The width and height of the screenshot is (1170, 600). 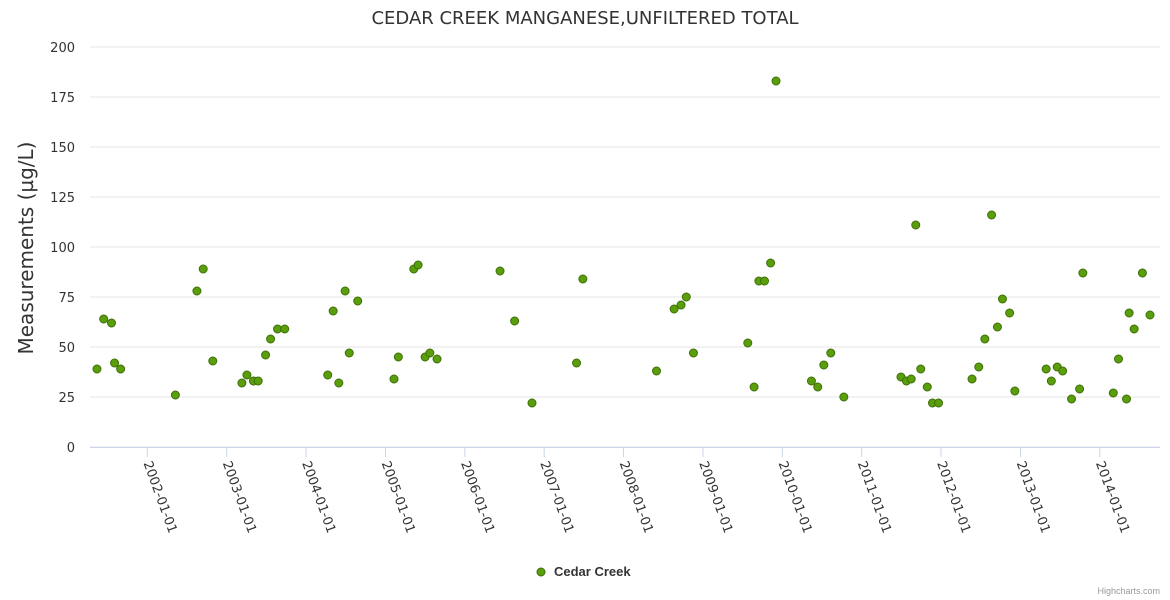 I want to click on legend: Cedar Creek, so click(x=583, y=571).